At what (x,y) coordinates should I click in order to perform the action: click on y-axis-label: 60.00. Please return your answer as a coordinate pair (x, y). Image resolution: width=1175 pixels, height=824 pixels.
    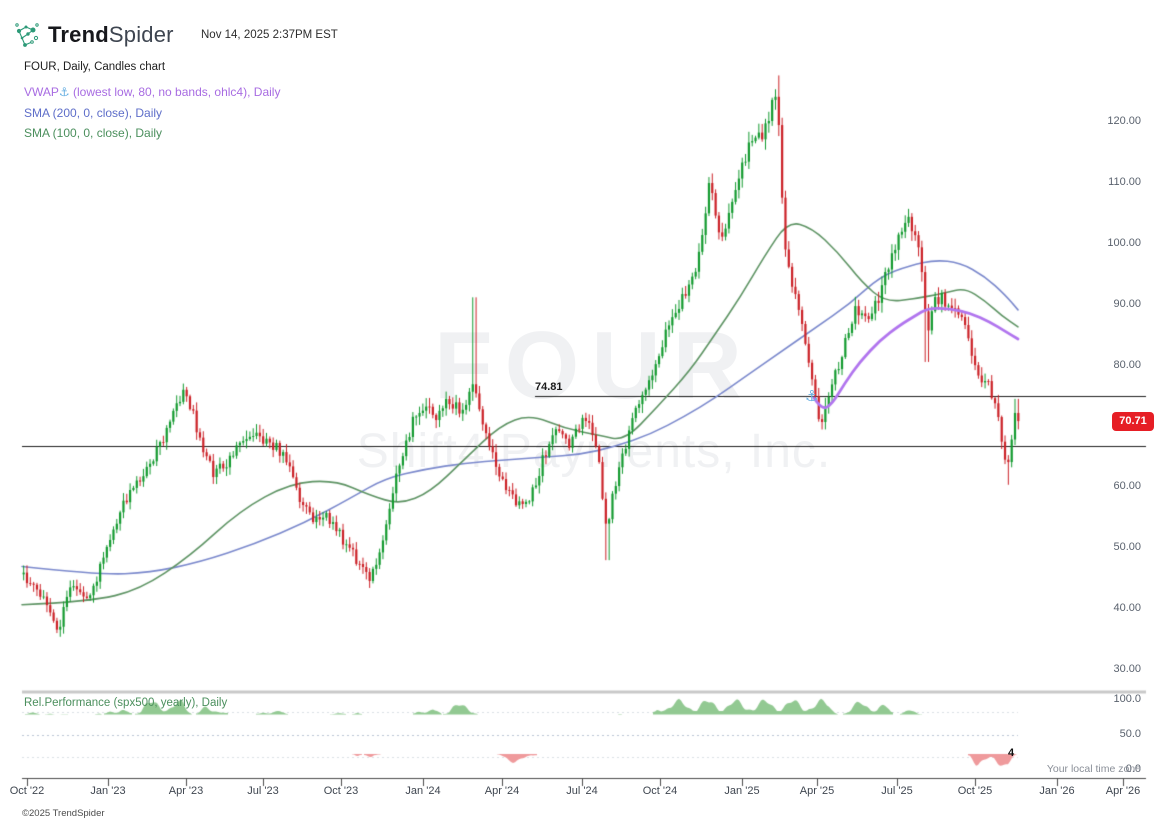
    Looking at the image, I should click on (1127, 486).